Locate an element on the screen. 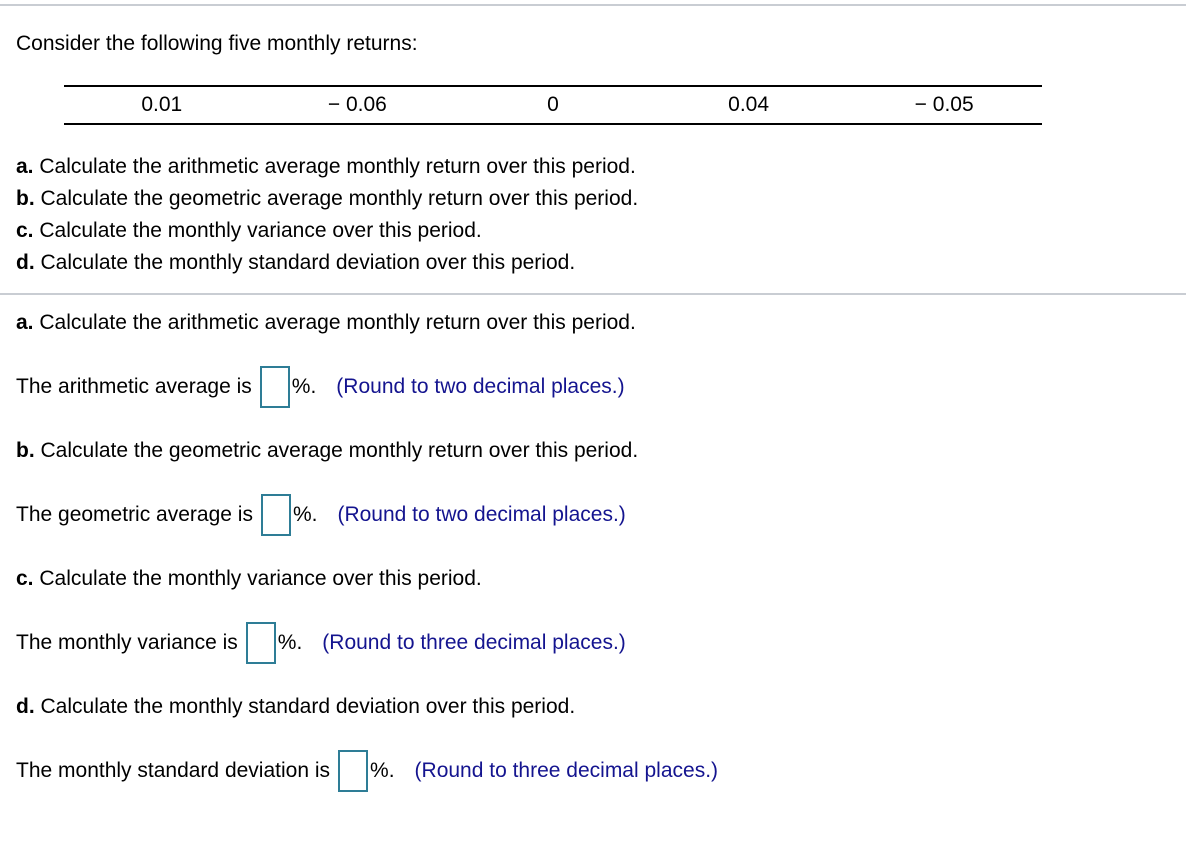 This screenshot has width=1186, height=858. top-divider is located at coordinates (593, 5).